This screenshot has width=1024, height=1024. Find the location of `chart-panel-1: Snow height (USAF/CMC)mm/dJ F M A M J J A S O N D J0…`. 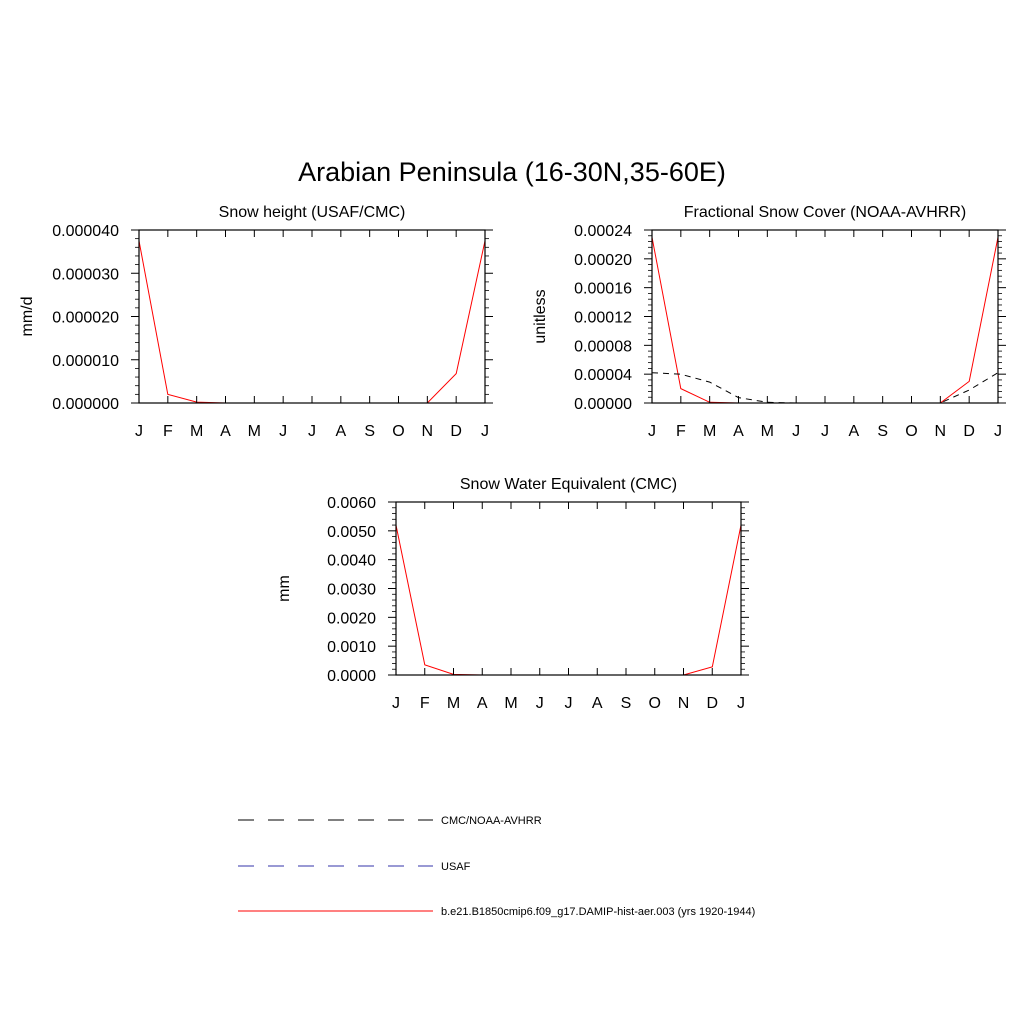

chart-panel-1: Snow height (USAF/CMC)mm/dJ F M A M J J A S O N D J0… is located at coordinates (256, 322).